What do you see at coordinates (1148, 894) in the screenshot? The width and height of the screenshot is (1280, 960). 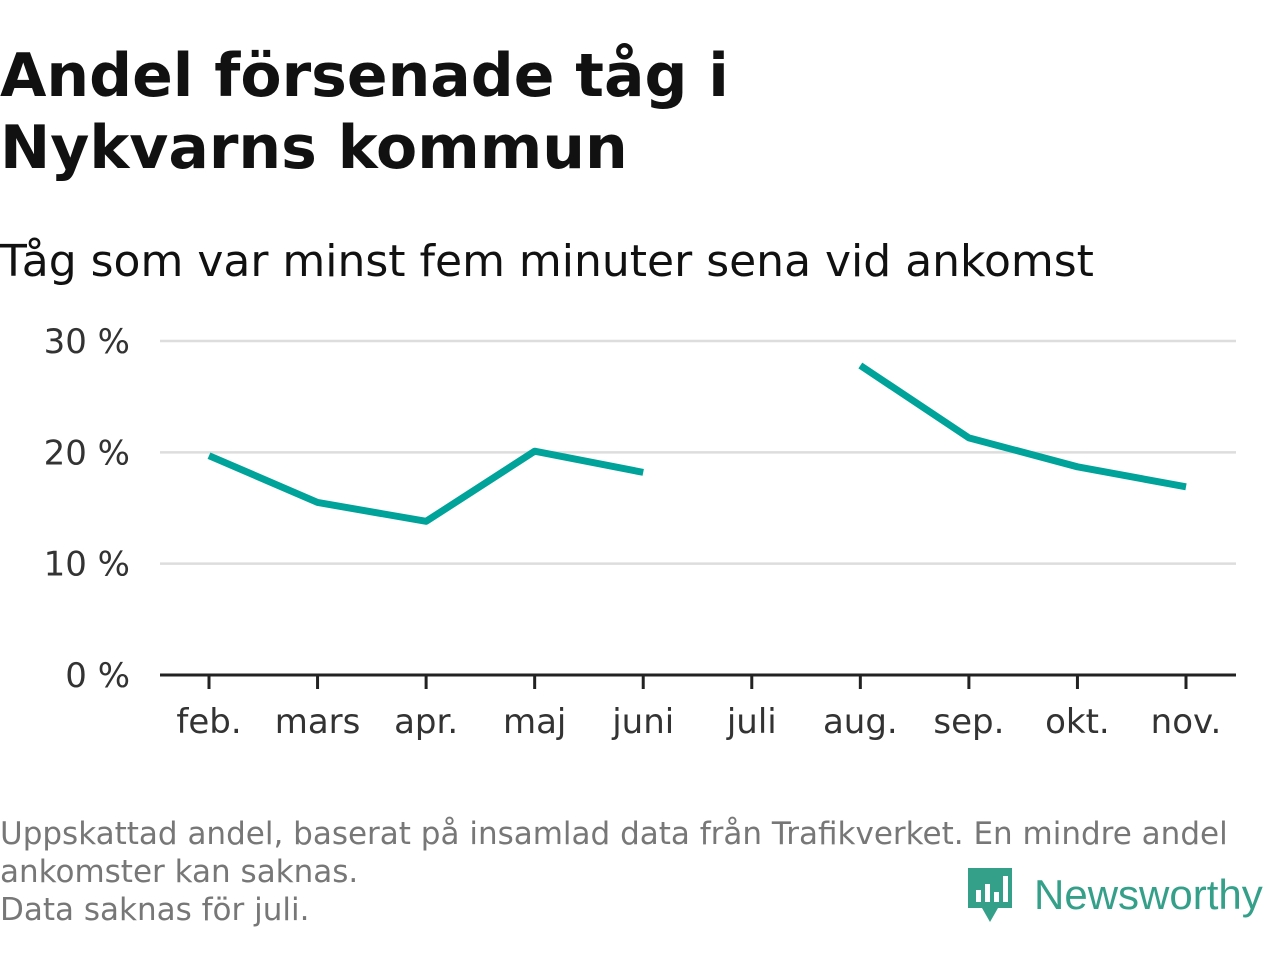 I see `brand-name: Newsworthy` at bounding box center [1148, 894].